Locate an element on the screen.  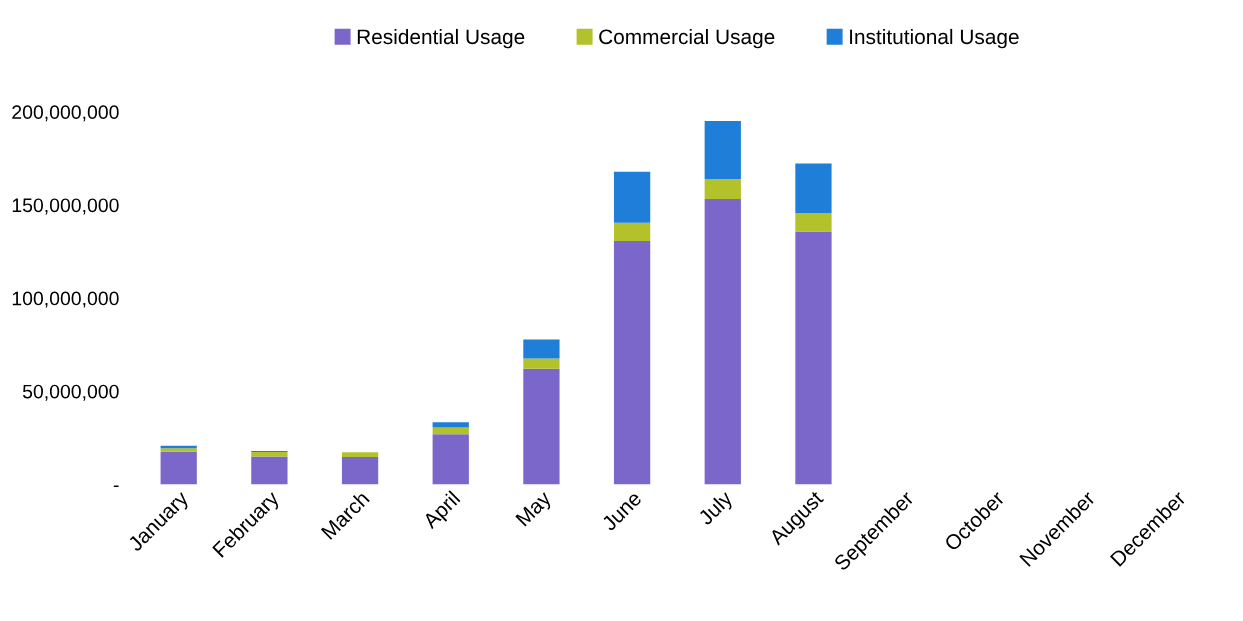
y-tick-label: 100,000,000 is located at coordinates (65, 299).